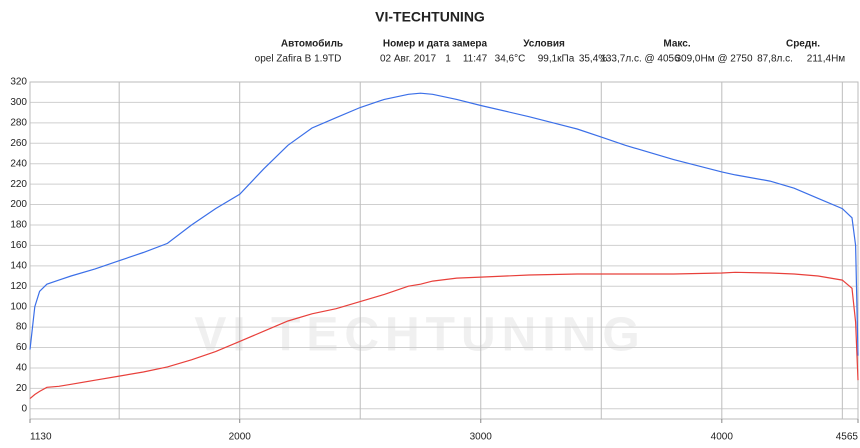 The height and width of the screenshot is (448, 860). What do you see at coordinates (18, 286) in the screenshot?
I see `y-tick-label: 120` at bounding box center [18, 286].